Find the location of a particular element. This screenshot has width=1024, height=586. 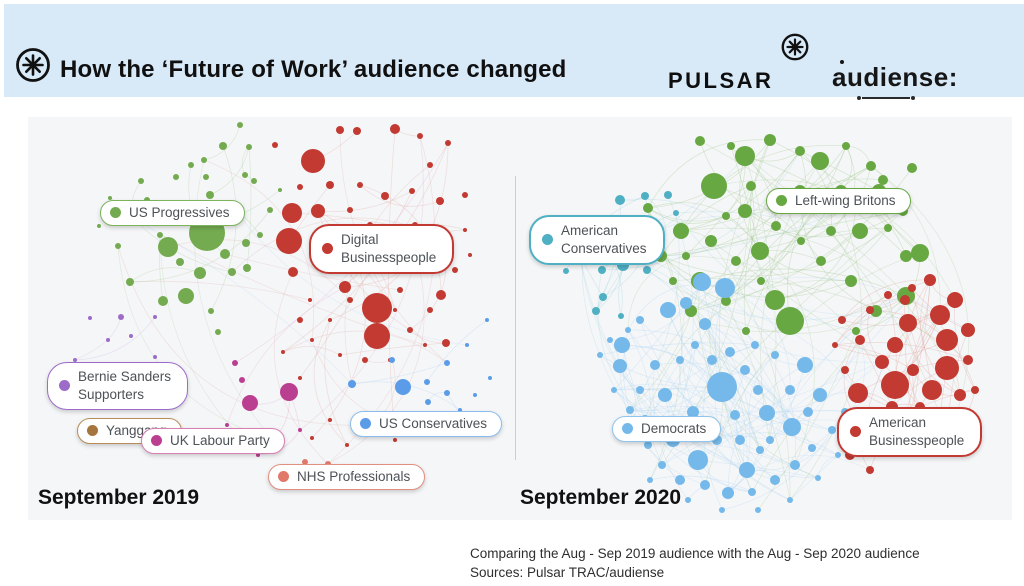

cluster-dot-uk-labour-party is located at coordinates (156, 441).